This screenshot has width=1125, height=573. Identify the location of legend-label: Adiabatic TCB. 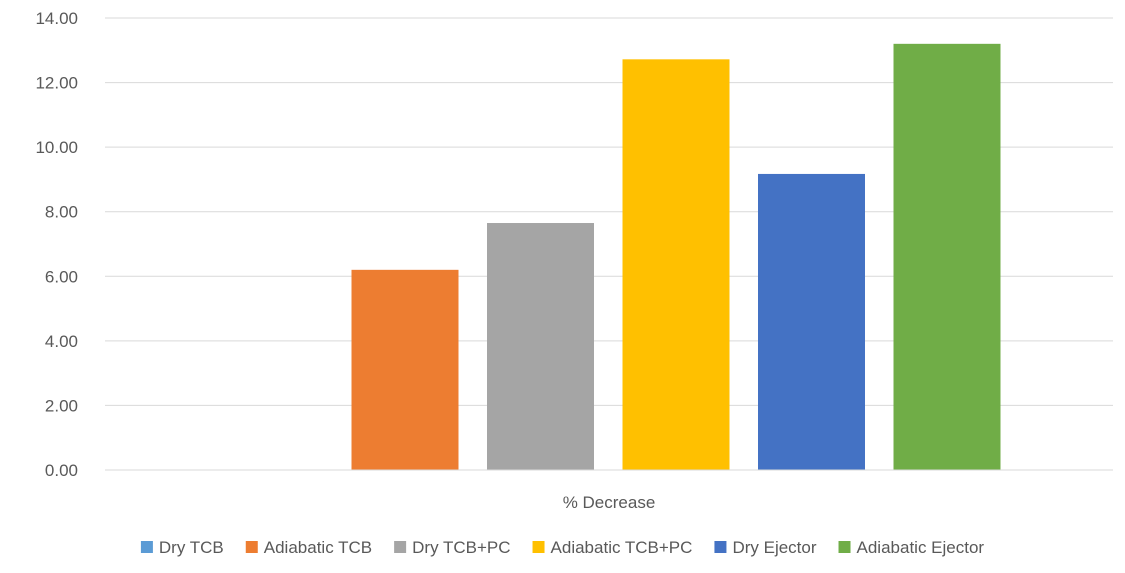
(318, 547).